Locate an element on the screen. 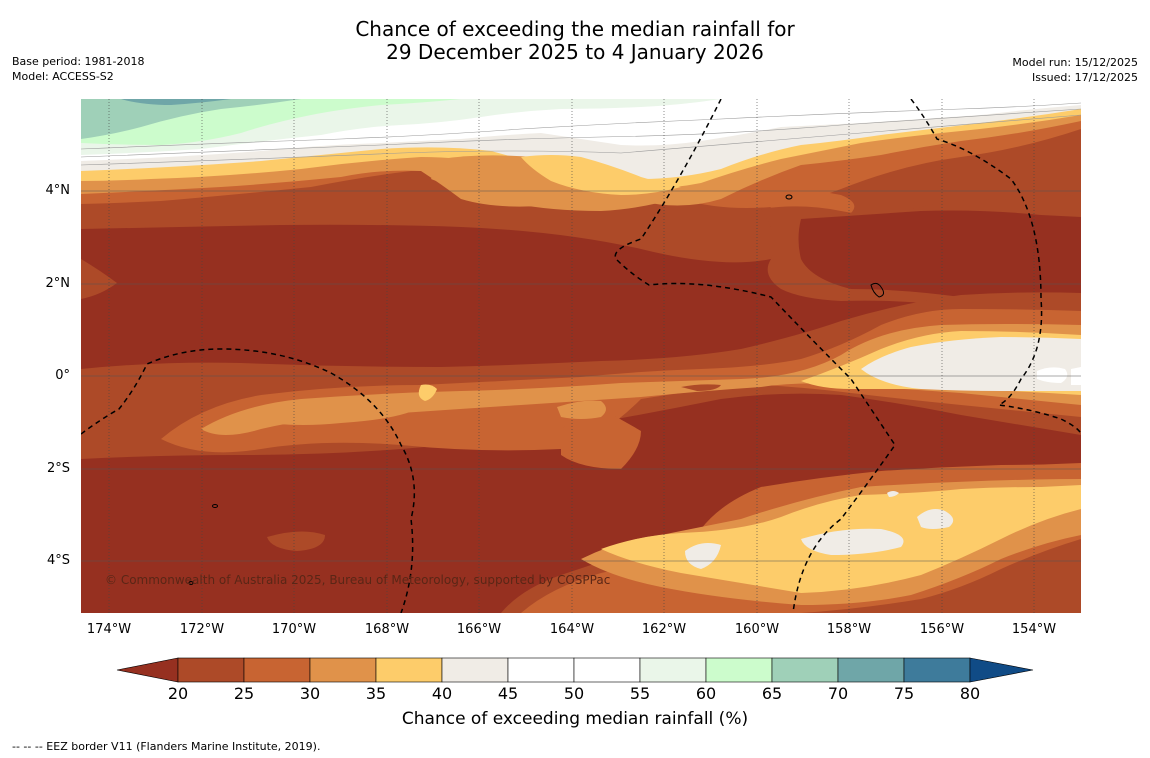 The width and height of the screenshot is (1150, 758). colorbar-tick-35: 35 is located at coordinates (376, 693).